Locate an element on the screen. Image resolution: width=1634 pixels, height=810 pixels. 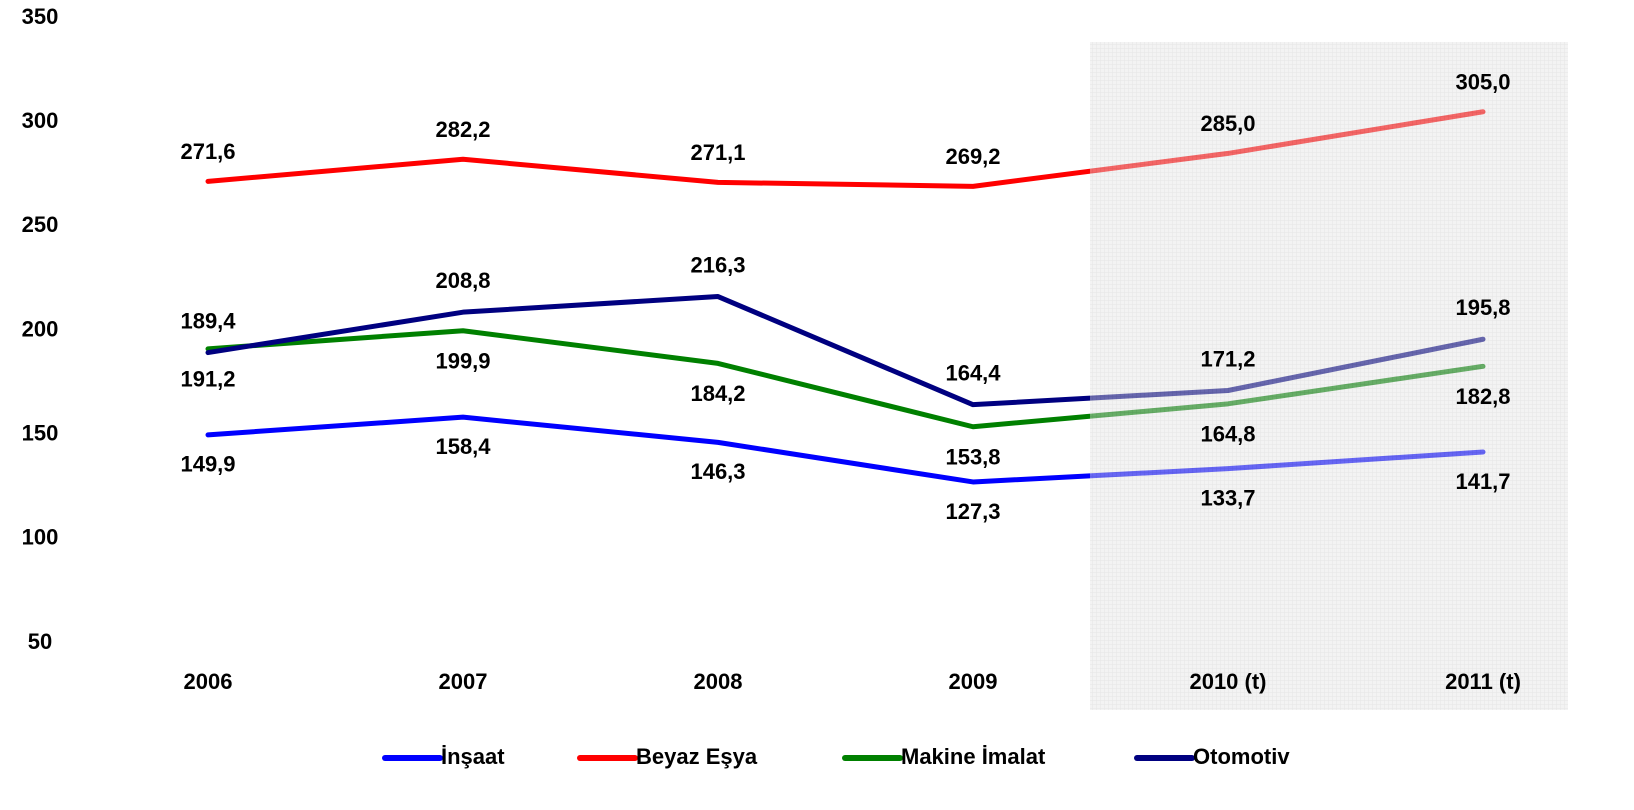
data-label: 127,3 is located at coordinates (972, 511).